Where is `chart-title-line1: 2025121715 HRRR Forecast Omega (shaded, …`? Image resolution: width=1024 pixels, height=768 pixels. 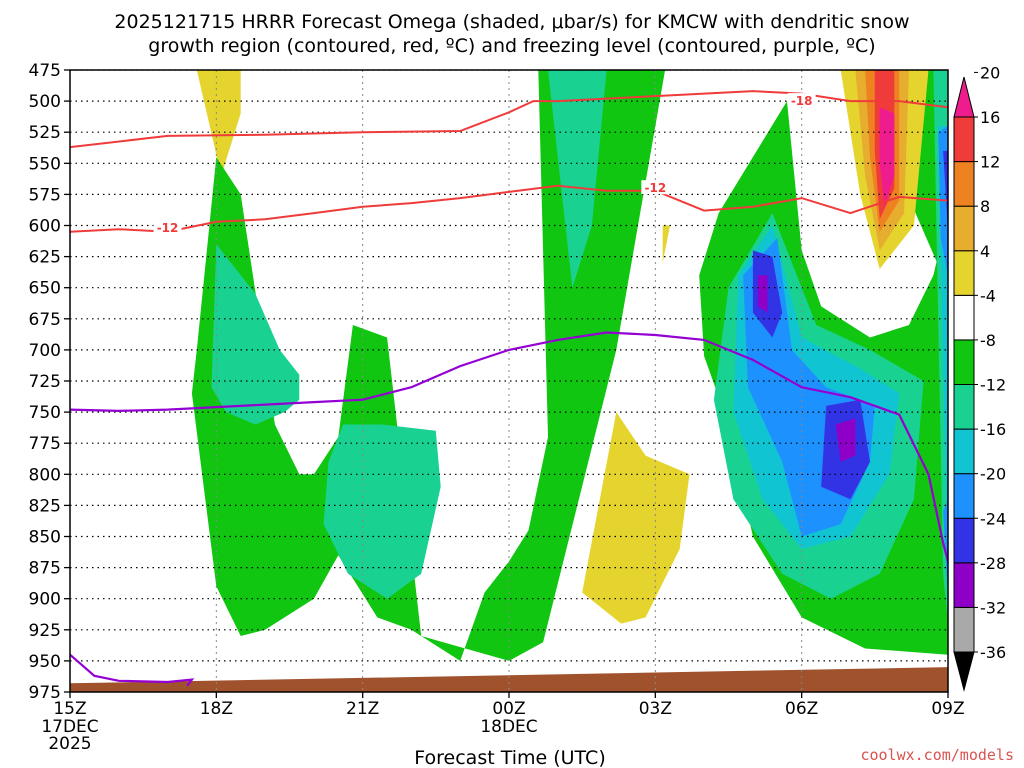 chart-title-line1: 2025121715 HRRR Forecast Omega (shaded, … is located at coordinates (511, 22).